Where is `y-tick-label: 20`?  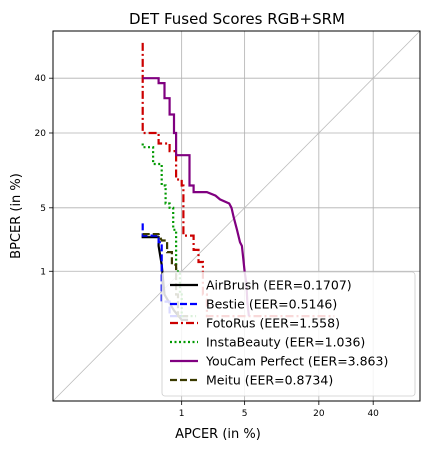 y-tick-label: 20 is located at coordinates (41, 134).